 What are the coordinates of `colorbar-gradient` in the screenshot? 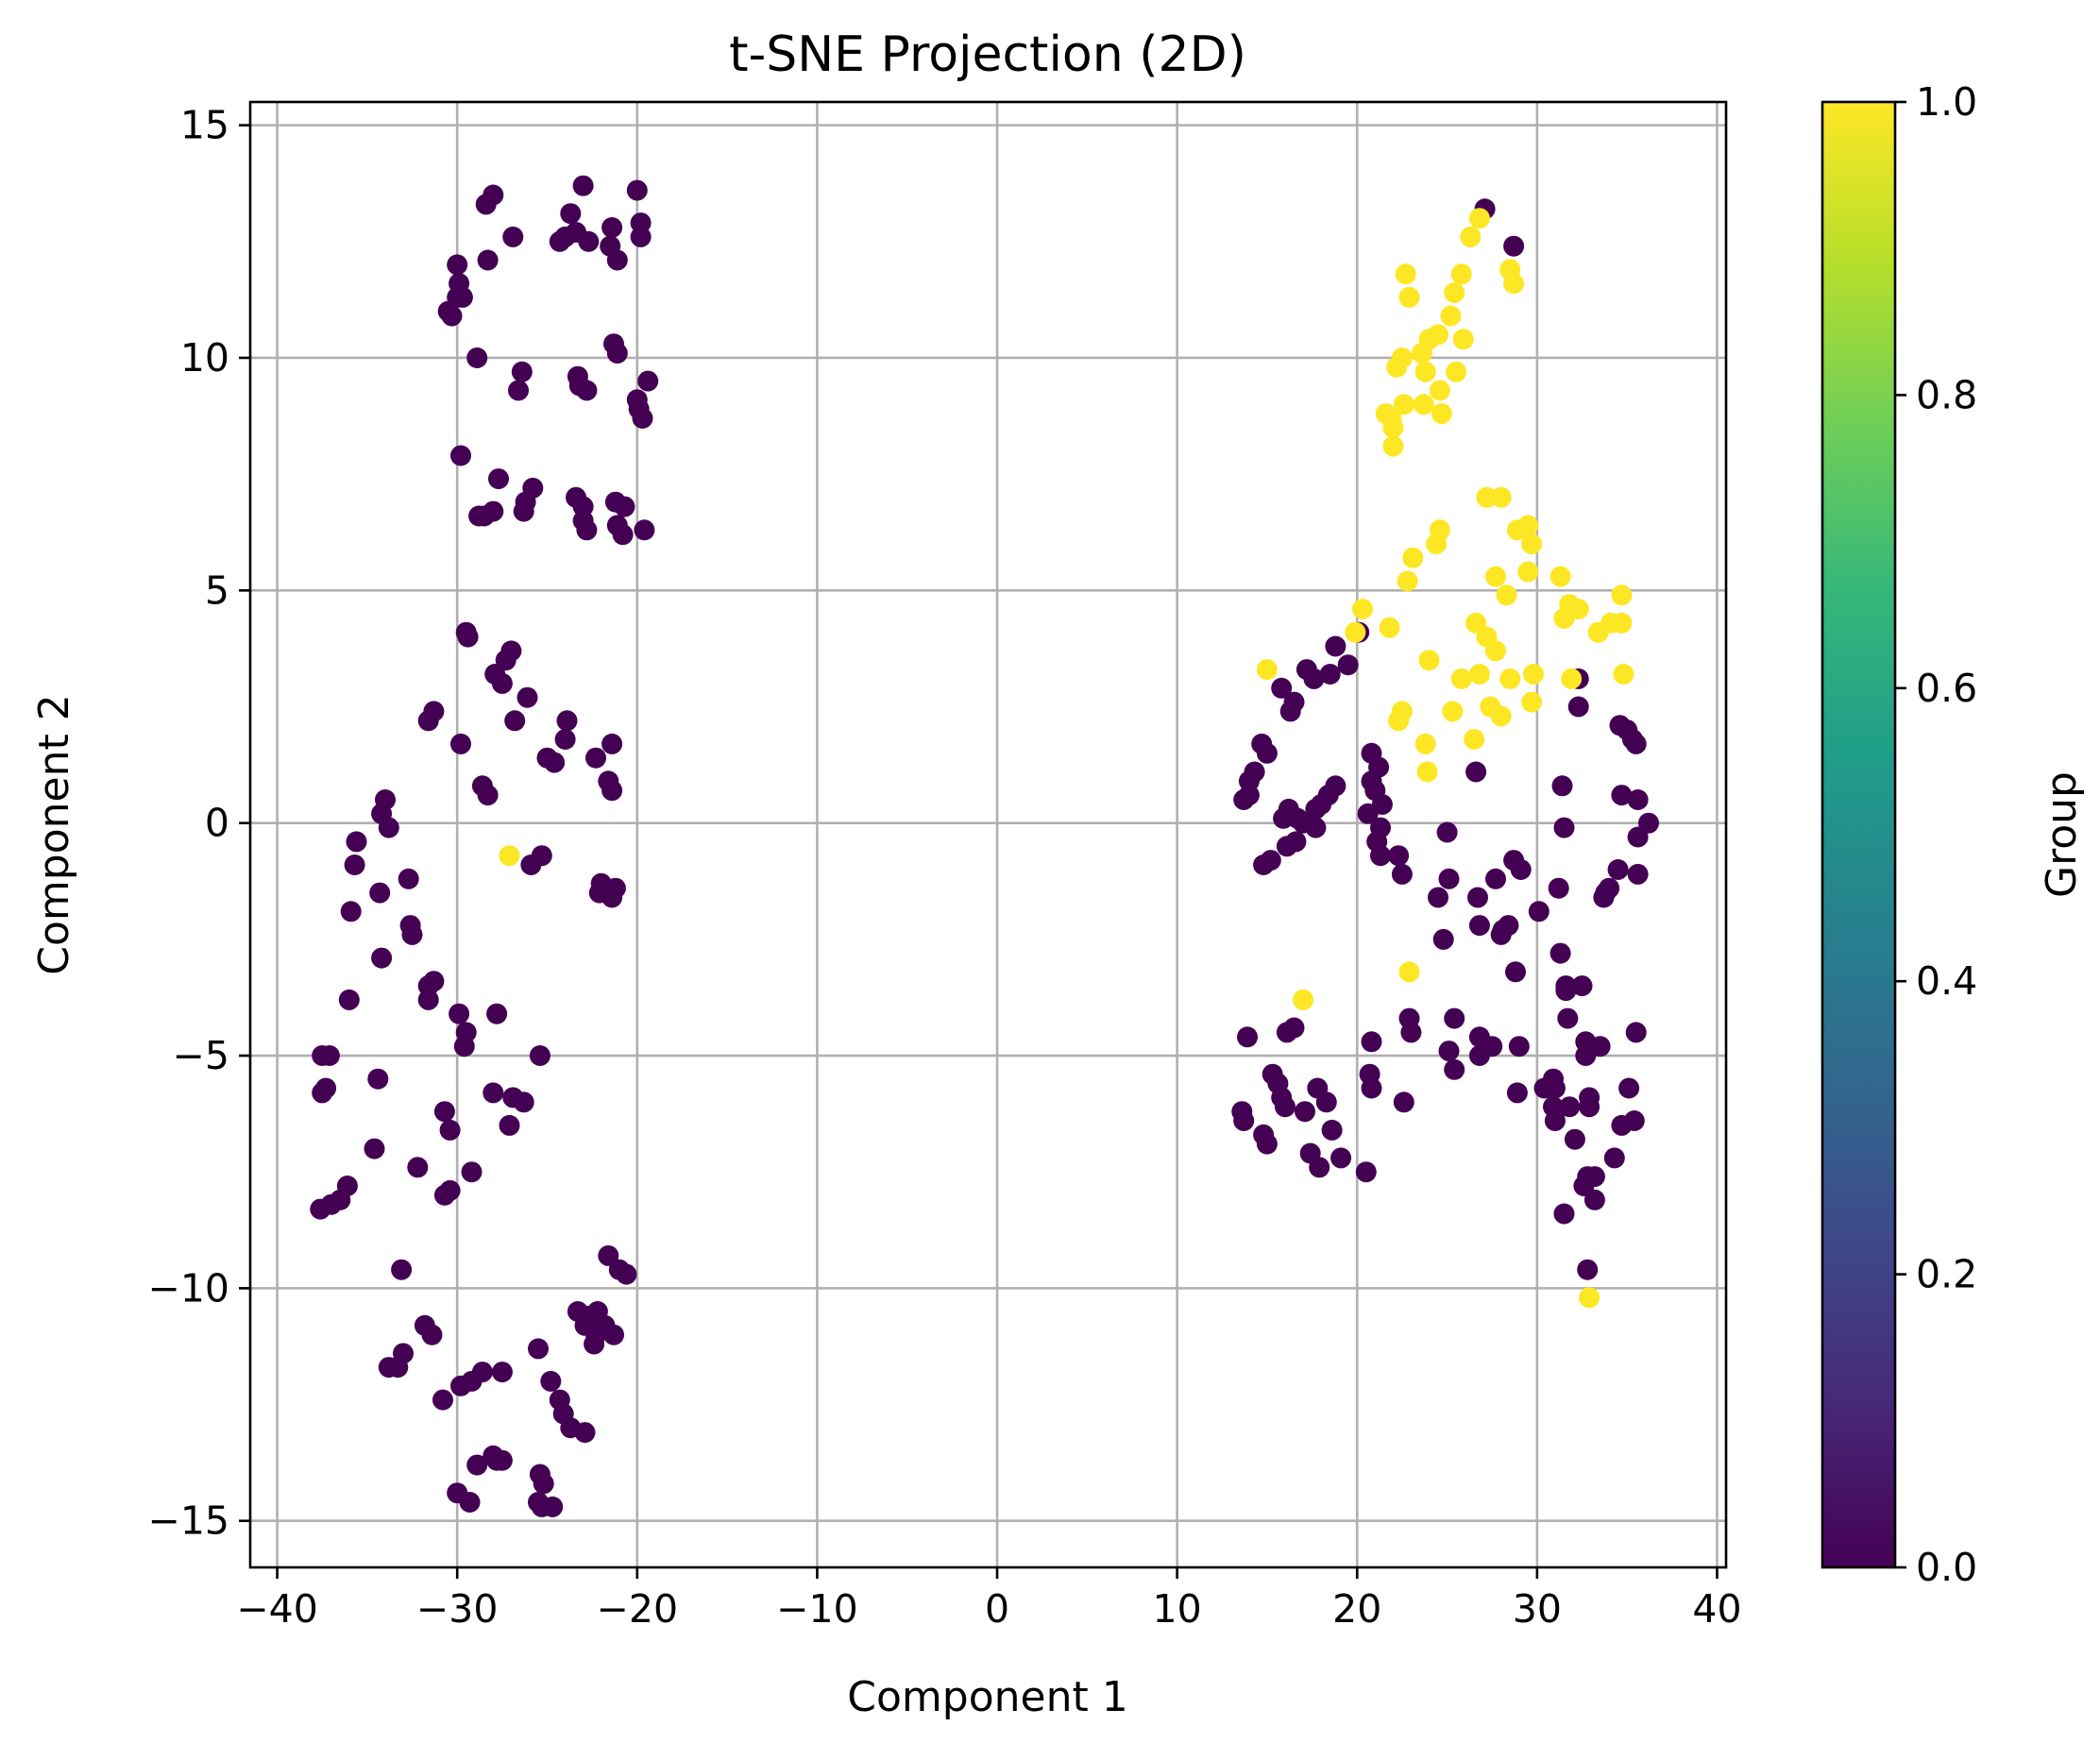 It's located at (1858, 835).